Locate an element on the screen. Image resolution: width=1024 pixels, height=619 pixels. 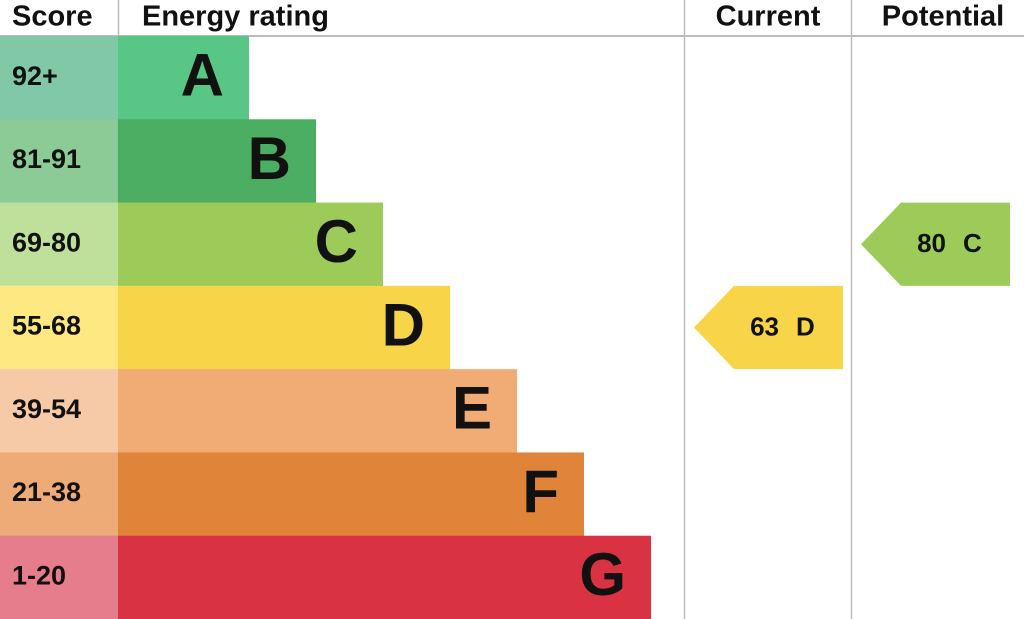
score-range: 55-68 is located at coordinates (46, 326).